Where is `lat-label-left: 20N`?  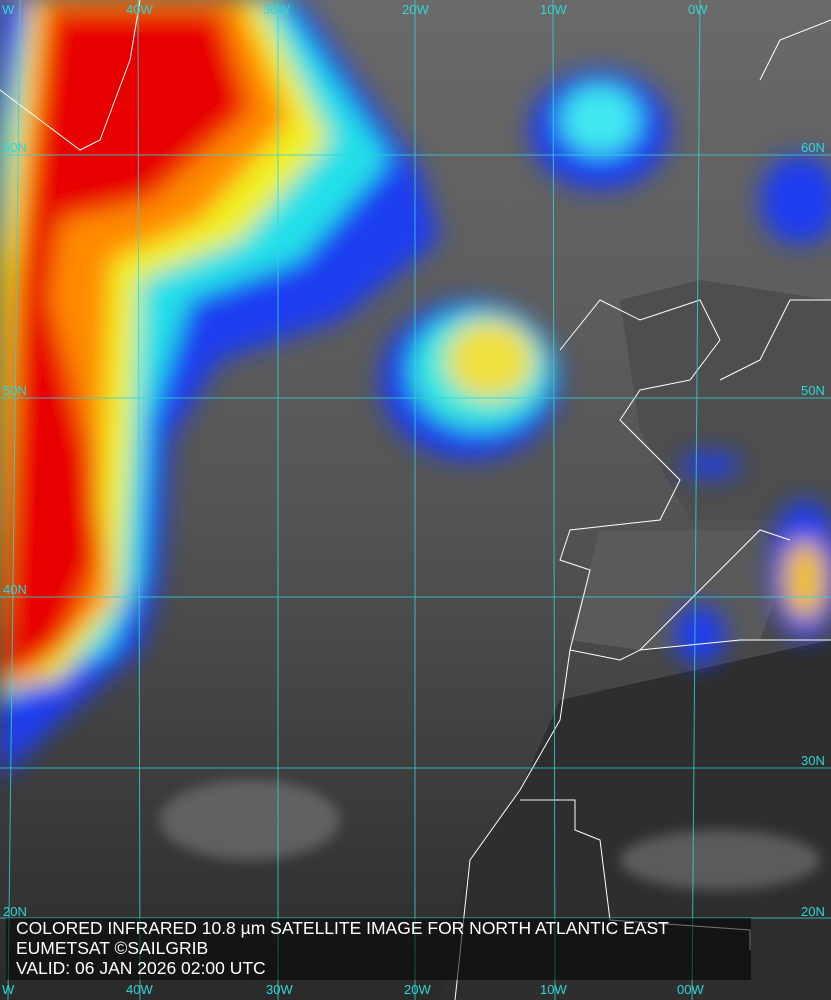 lat-label-left: 20N is located at coordinates (15, 911).